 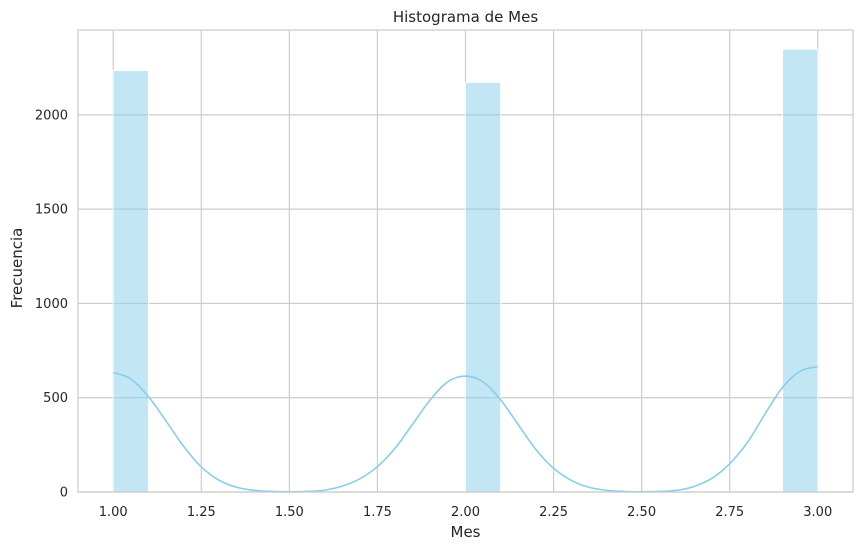 I want to click on y-tick-label: 0, so click(x=64, y=493).